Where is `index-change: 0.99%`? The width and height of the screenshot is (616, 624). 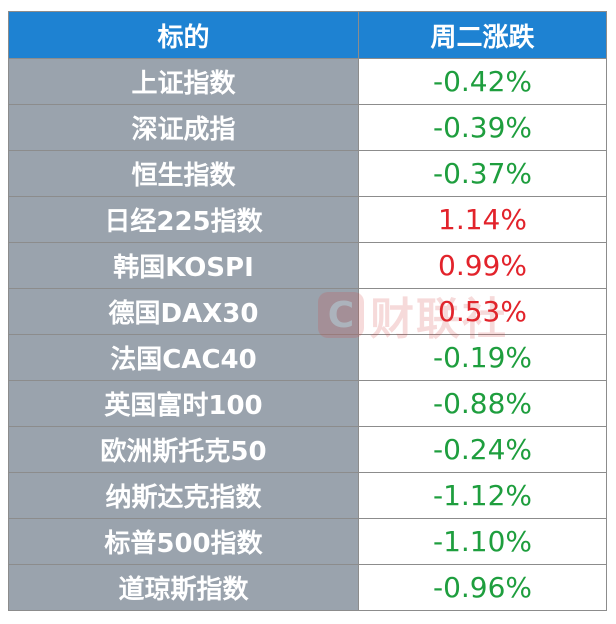 index-change: 0.99% is located at coordinates (482, 265).